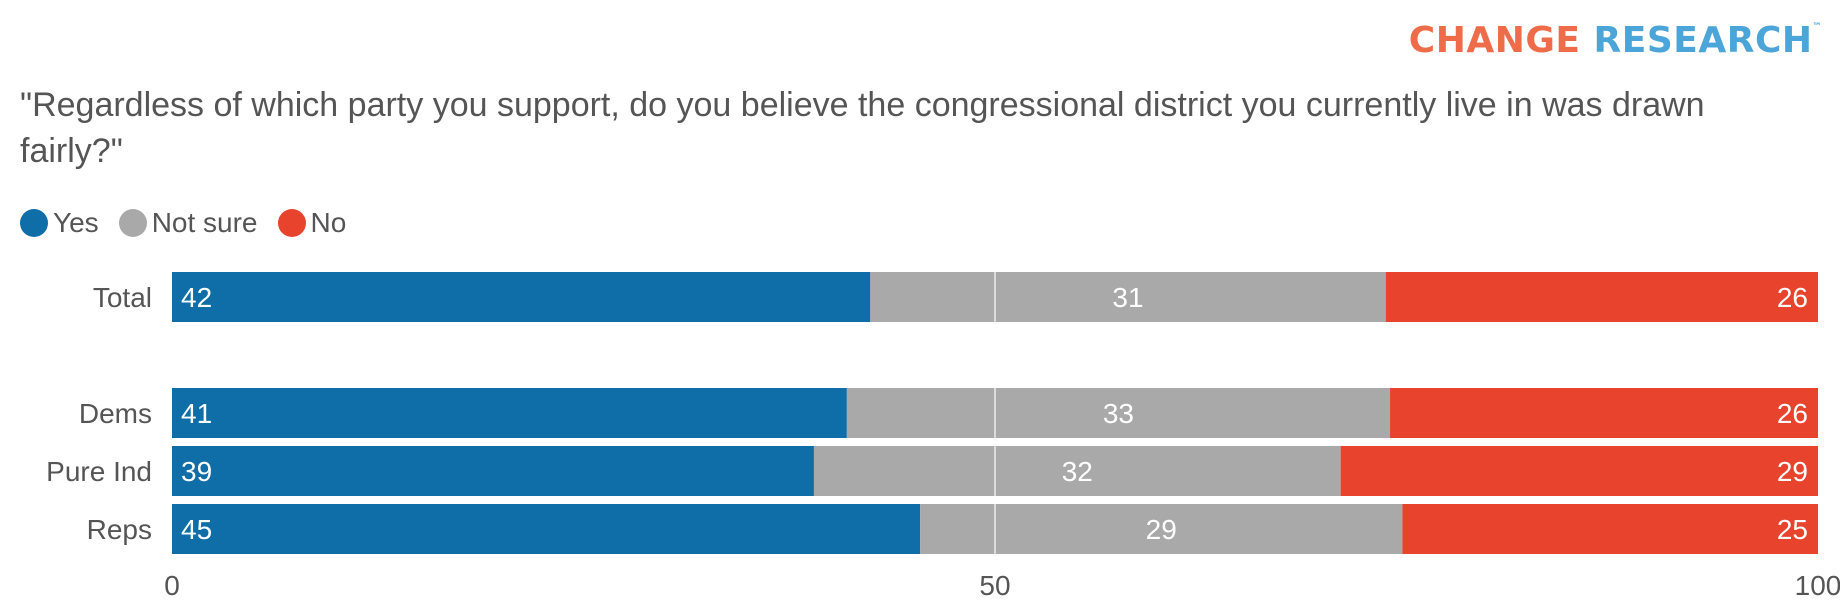  What do you see at coordinates (76, 222) in the screenshot?
I see `legend-label: Yes` at bounding box center [76, 222].